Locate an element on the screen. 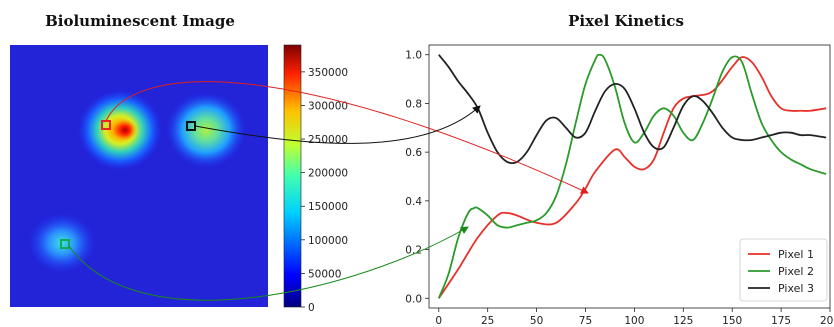  colorbar-tick-label: 50000 is located at coordinates (324, 274).